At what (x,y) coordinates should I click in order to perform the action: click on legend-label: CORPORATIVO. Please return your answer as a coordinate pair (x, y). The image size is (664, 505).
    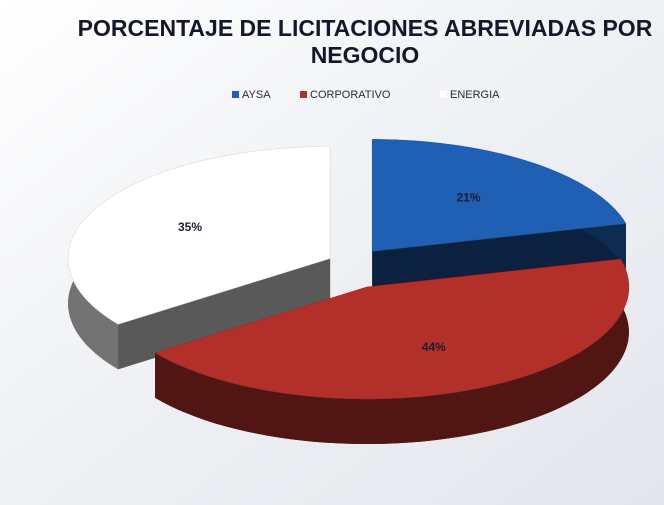
    Looking at the image, I should click on (350, 95).